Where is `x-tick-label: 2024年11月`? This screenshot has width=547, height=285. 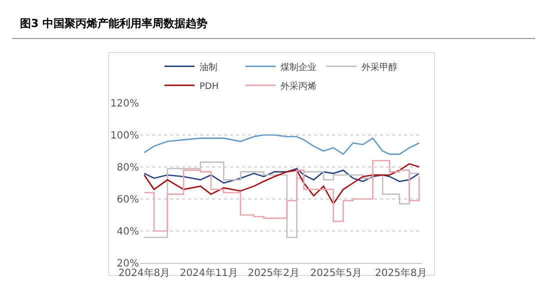
x-tick-label: 2024年11月 is located at coordinates (209, 273).